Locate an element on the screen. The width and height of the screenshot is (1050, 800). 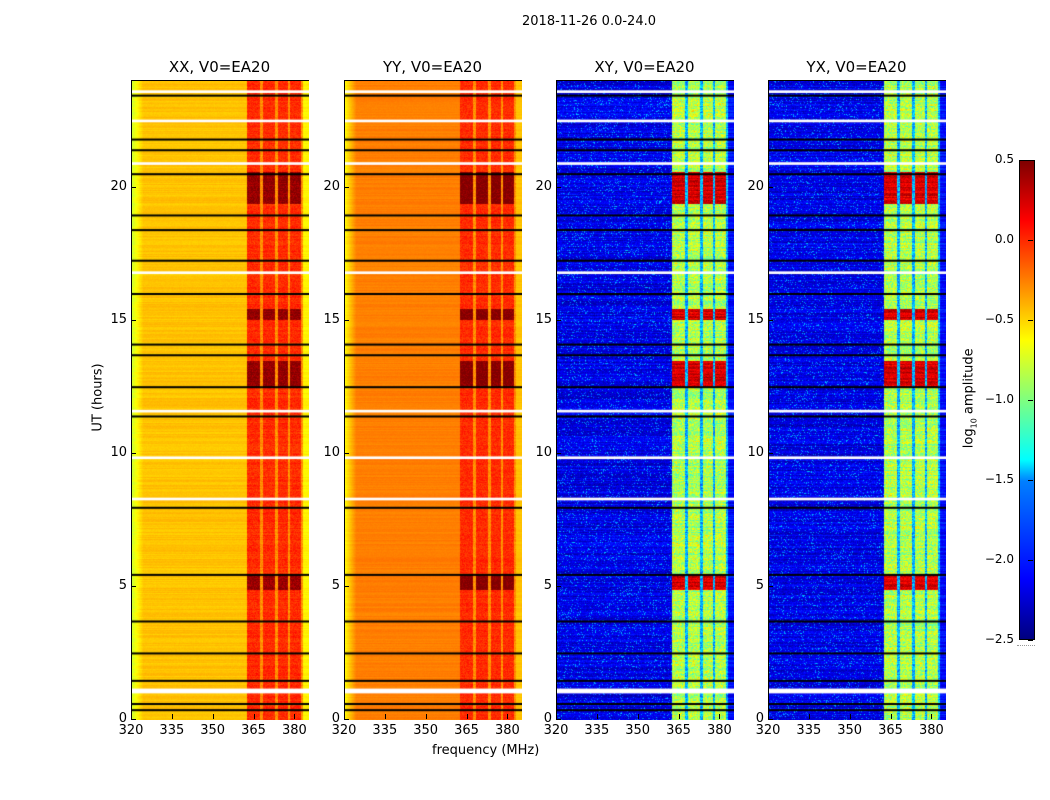
panel-title: XY, V0=EA20 is located at coordinates (644, 67).